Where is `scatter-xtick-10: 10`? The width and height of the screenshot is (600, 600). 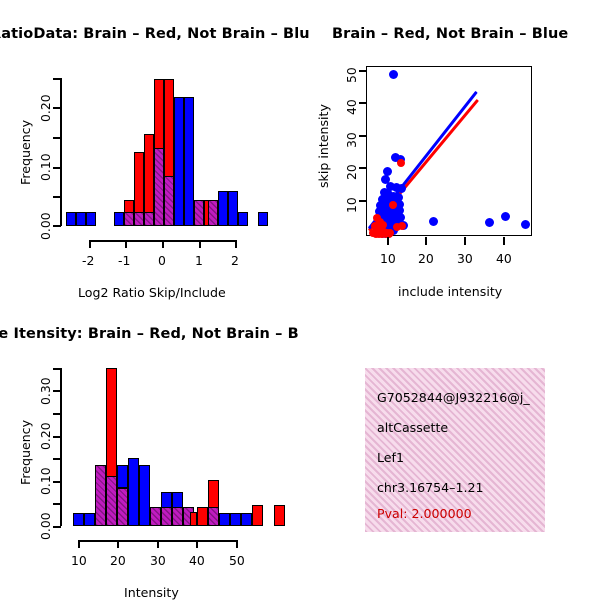 scatter-xtick-10: 10 is located at coordinates (388, 258).